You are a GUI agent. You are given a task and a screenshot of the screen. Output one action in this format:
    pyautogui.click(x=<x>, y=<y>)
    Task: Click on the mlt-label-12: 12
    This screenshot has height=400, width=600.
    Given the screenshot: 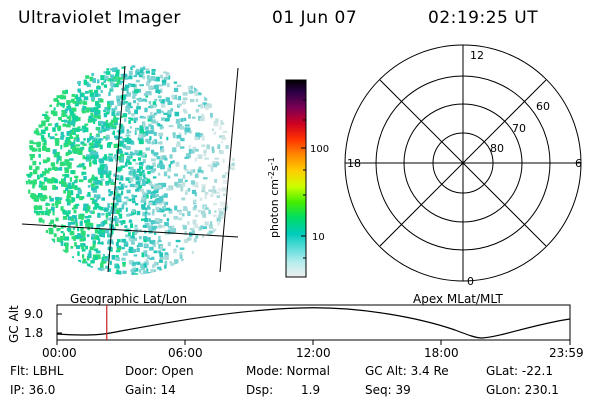 What is the action you would take?
    pyautogui.click(x=477, y=55)
    